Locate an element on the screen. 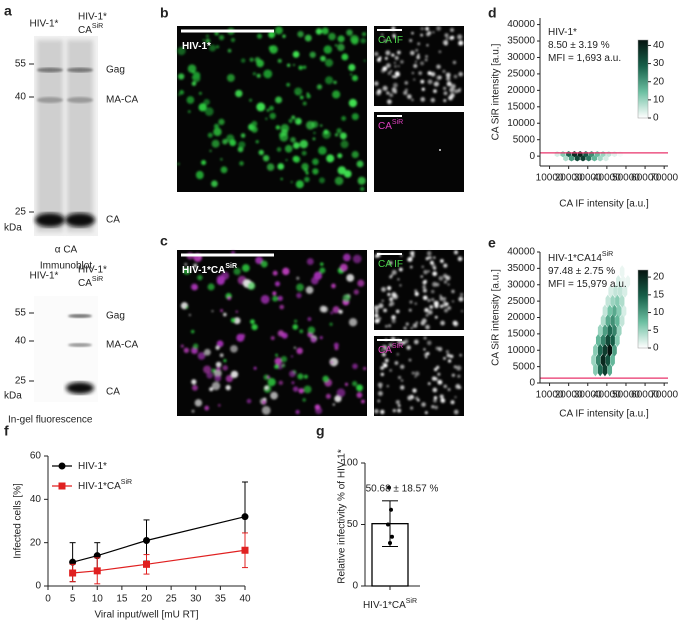 This screenshot has height=624, width=696. colorbar-tick-label: 20 is located at coordinates (659, 81).